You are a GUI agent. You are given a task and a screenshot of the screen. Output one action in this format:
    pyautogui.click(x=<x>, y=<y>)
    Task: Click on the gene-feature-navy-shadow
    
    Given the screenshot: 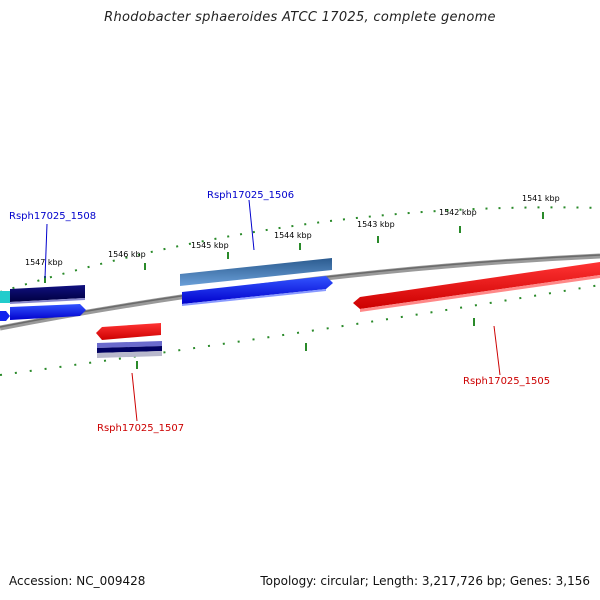 What is the action you would take?
    pyautogui.click(x=47, y=301)
    